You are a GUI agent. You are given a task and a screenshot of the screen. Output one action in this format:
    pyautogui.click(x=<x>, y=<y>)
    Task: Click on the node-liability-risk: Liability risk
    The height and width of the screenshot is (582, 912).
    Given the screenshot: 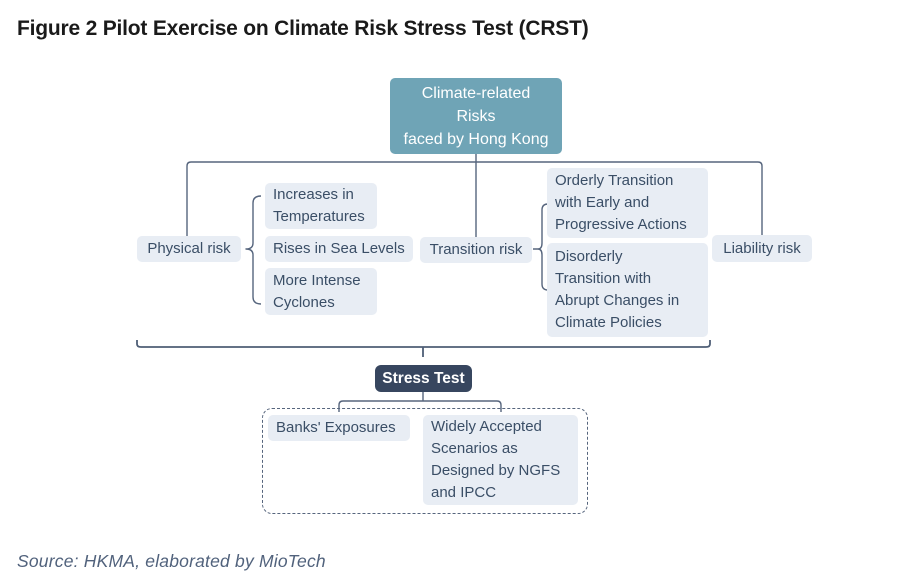 What is the action you would take?
    pyautogui.click(x=762, y=248)
    